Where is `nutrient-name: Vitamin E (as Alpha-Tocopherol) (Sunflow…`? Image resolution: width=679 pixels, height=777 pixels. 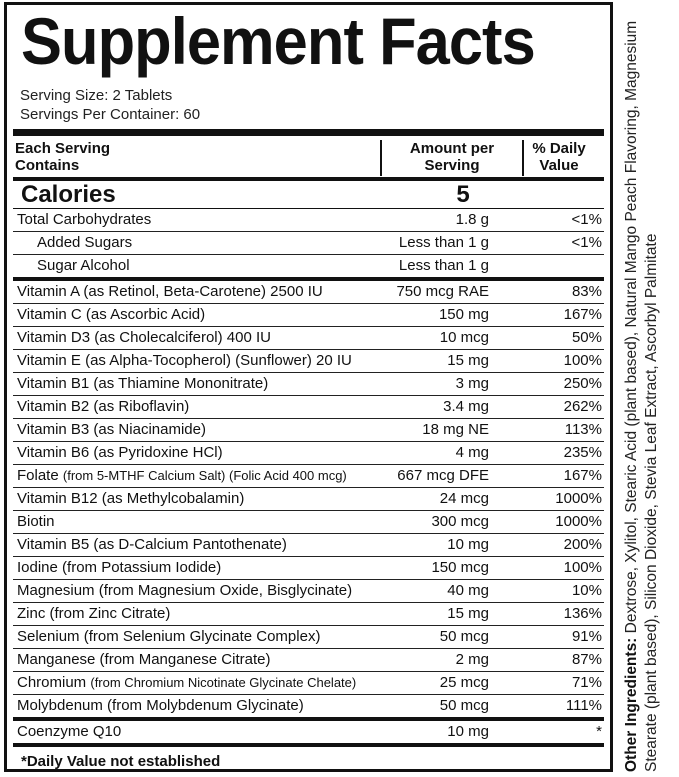 nutrient-name: Vitamin E (as Alpha-Tocopherol) (Sunflow… is located at coordinates (184, 361).